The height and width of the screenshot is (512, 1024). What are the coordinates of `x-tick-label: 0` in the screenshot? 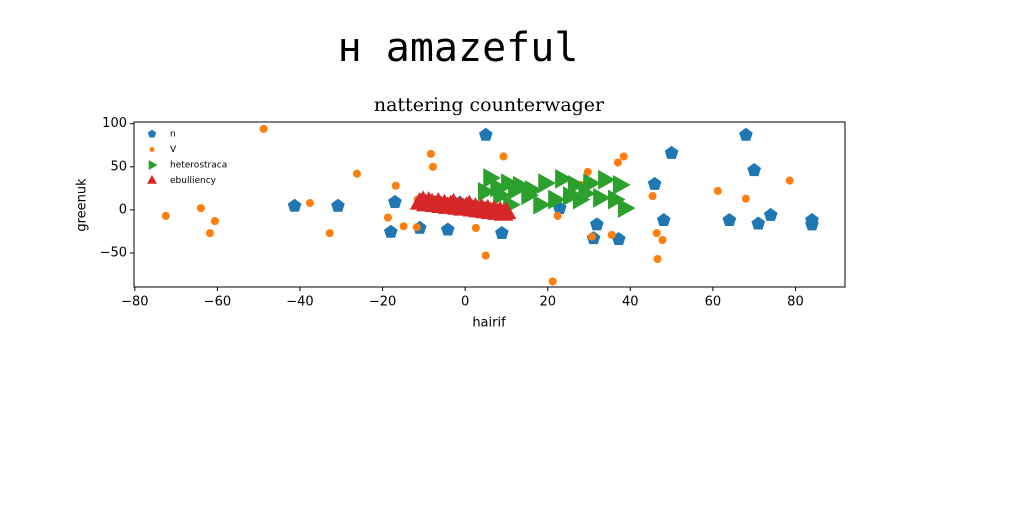 It's located at (465, 302).